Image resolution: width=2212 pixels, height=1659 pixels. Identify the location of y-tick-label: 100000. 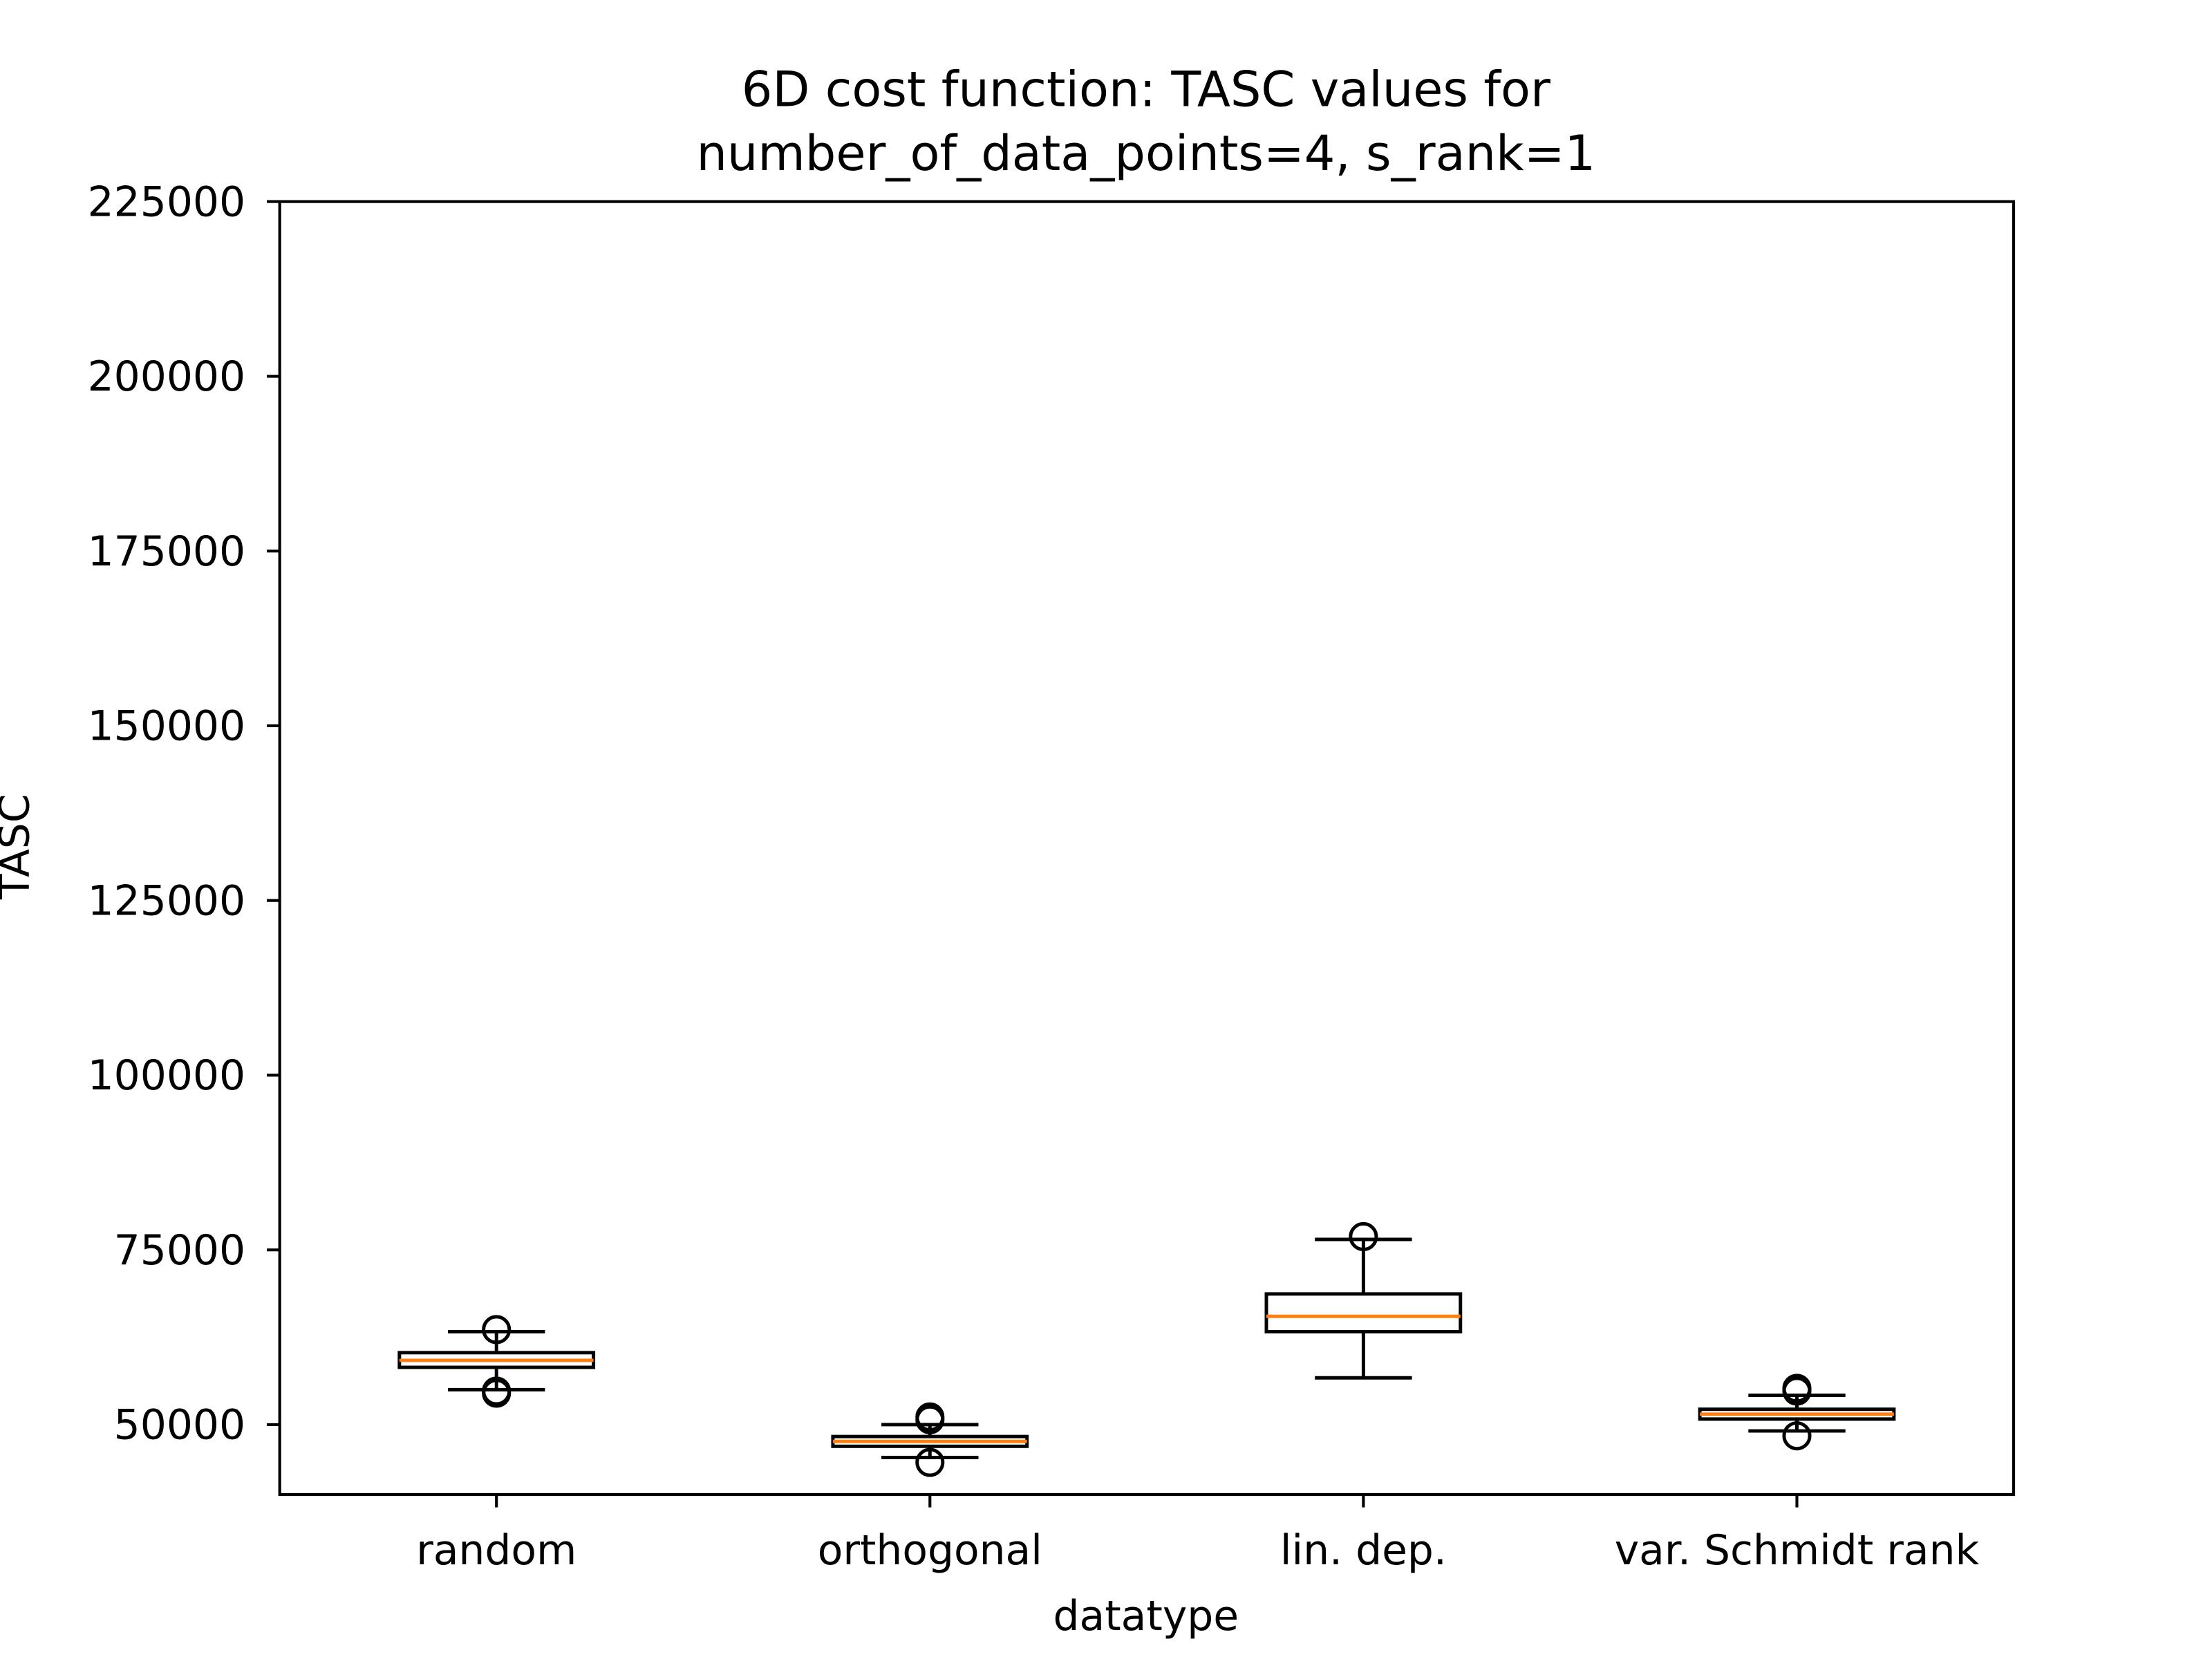
(167, 1075).